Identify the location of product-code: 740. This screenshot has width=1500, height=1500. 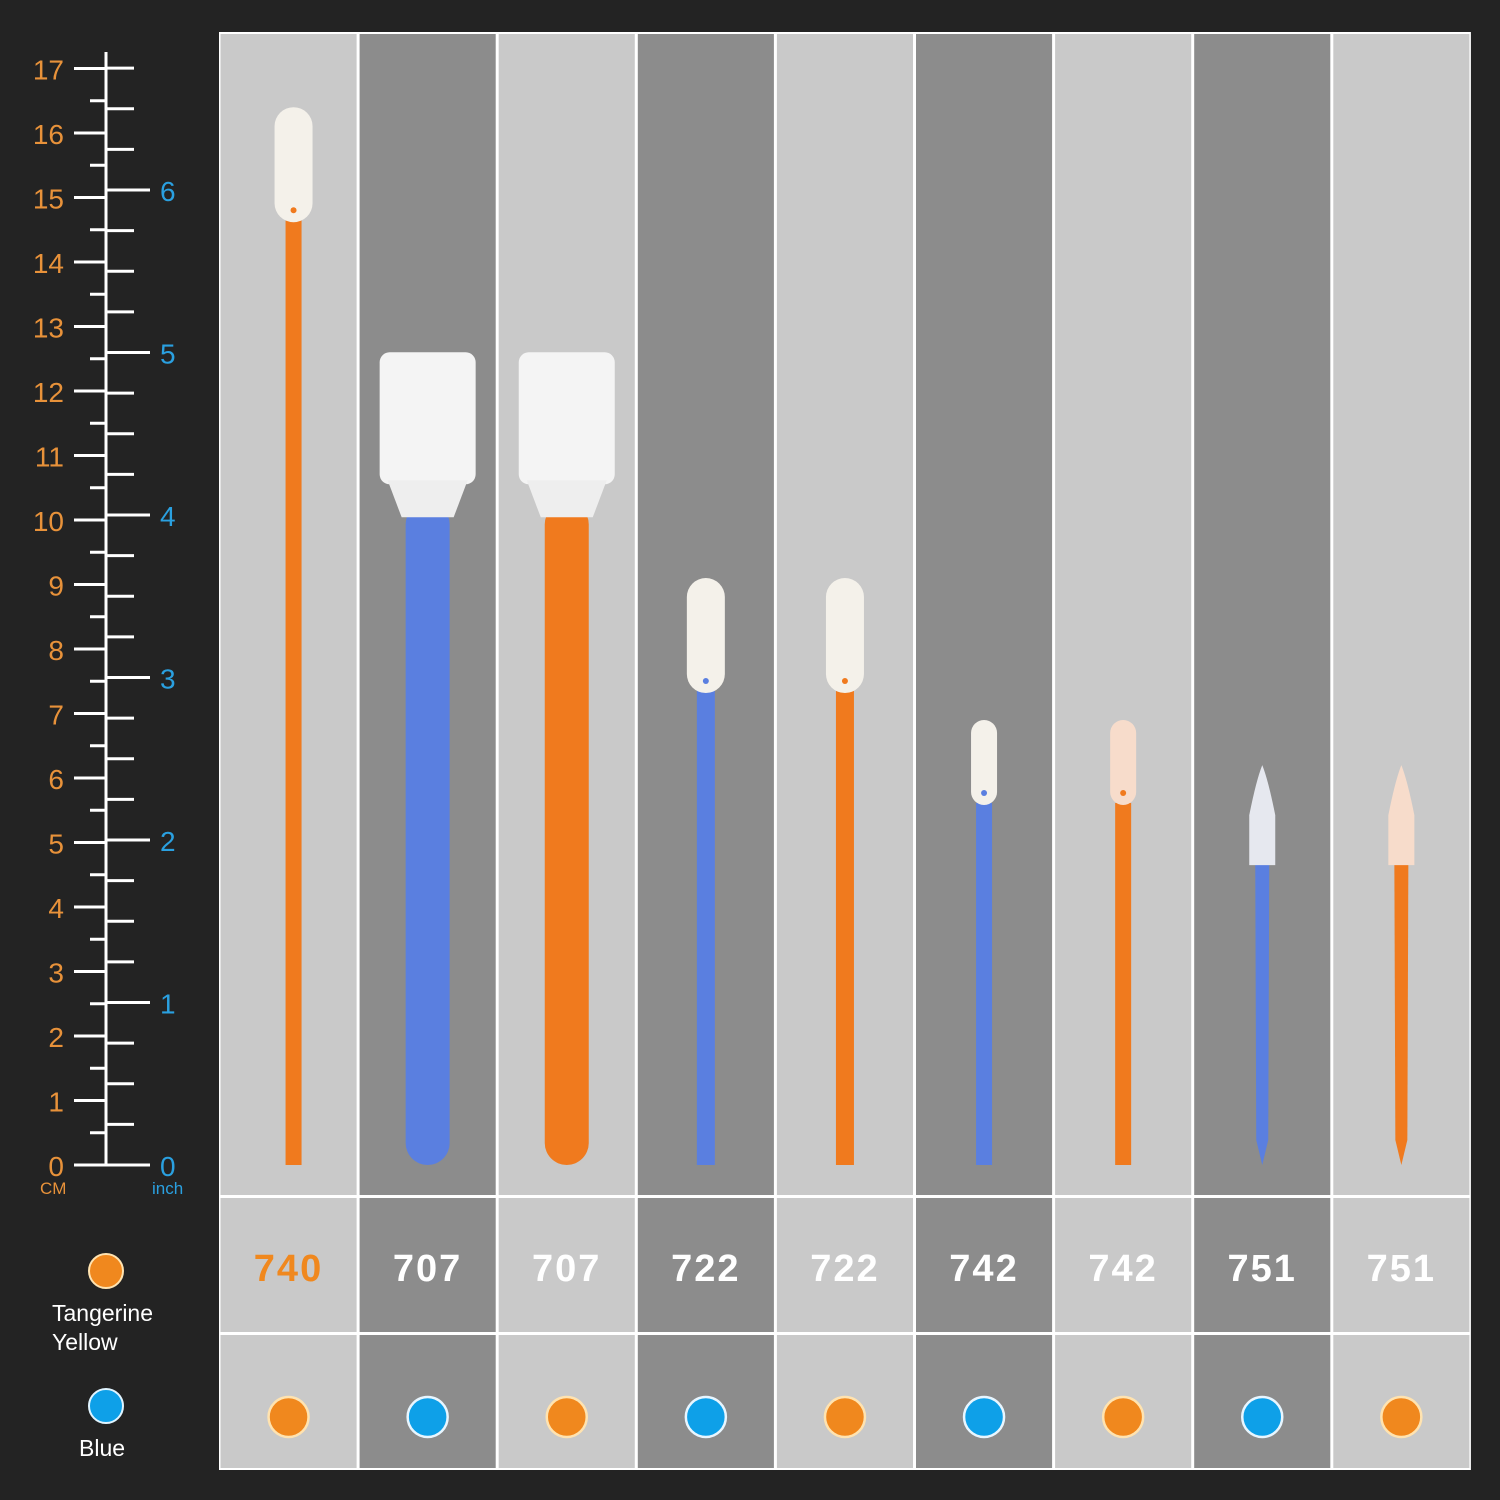
(288, 1269).